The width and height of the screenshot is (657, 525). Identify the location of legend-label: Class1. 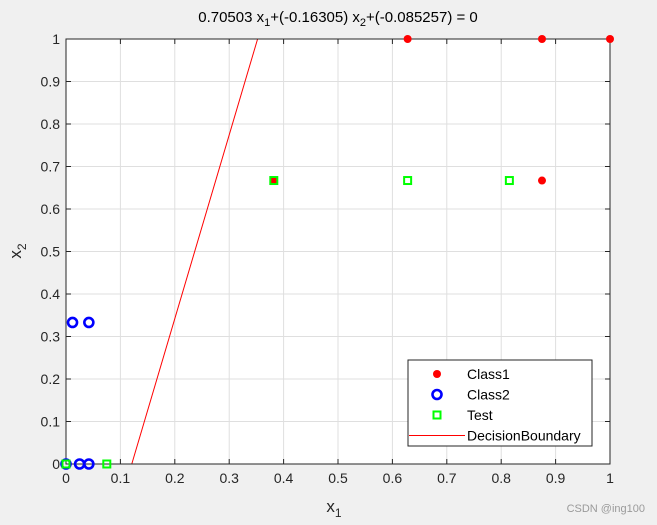
(488, 374).